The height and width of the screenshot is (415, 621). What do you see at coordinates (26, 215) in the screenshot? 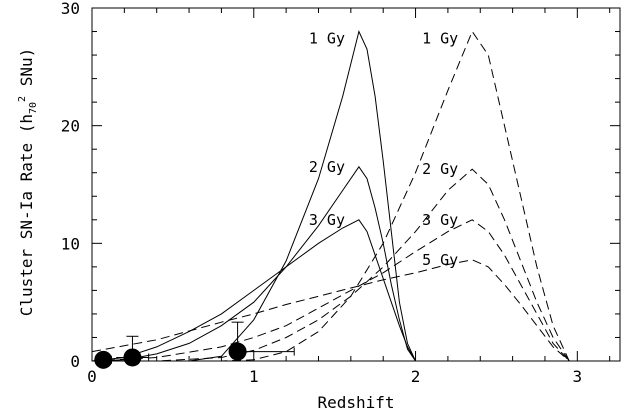
I see `y-axis-title-prefix: Cluster SN-Ia Rate (h` at bounding box center [26, 215].